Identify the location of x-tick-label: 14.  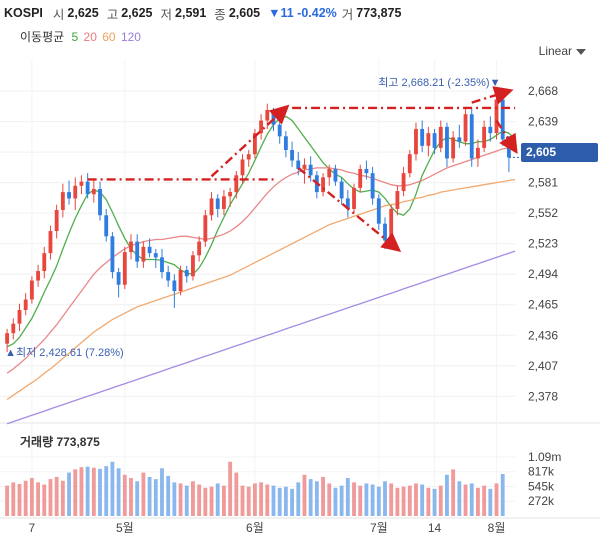
(435, 528).